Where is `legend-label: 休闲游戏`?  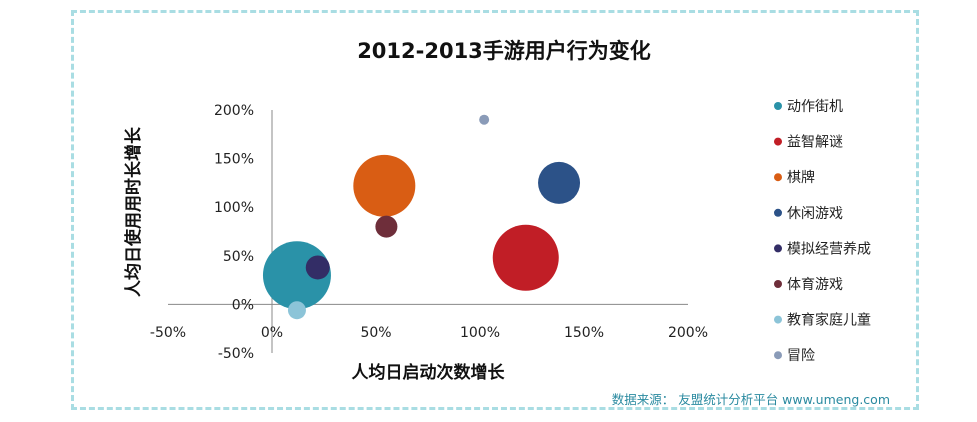 legend-label: 休闲游戏 is located at coordinates (815, 214).